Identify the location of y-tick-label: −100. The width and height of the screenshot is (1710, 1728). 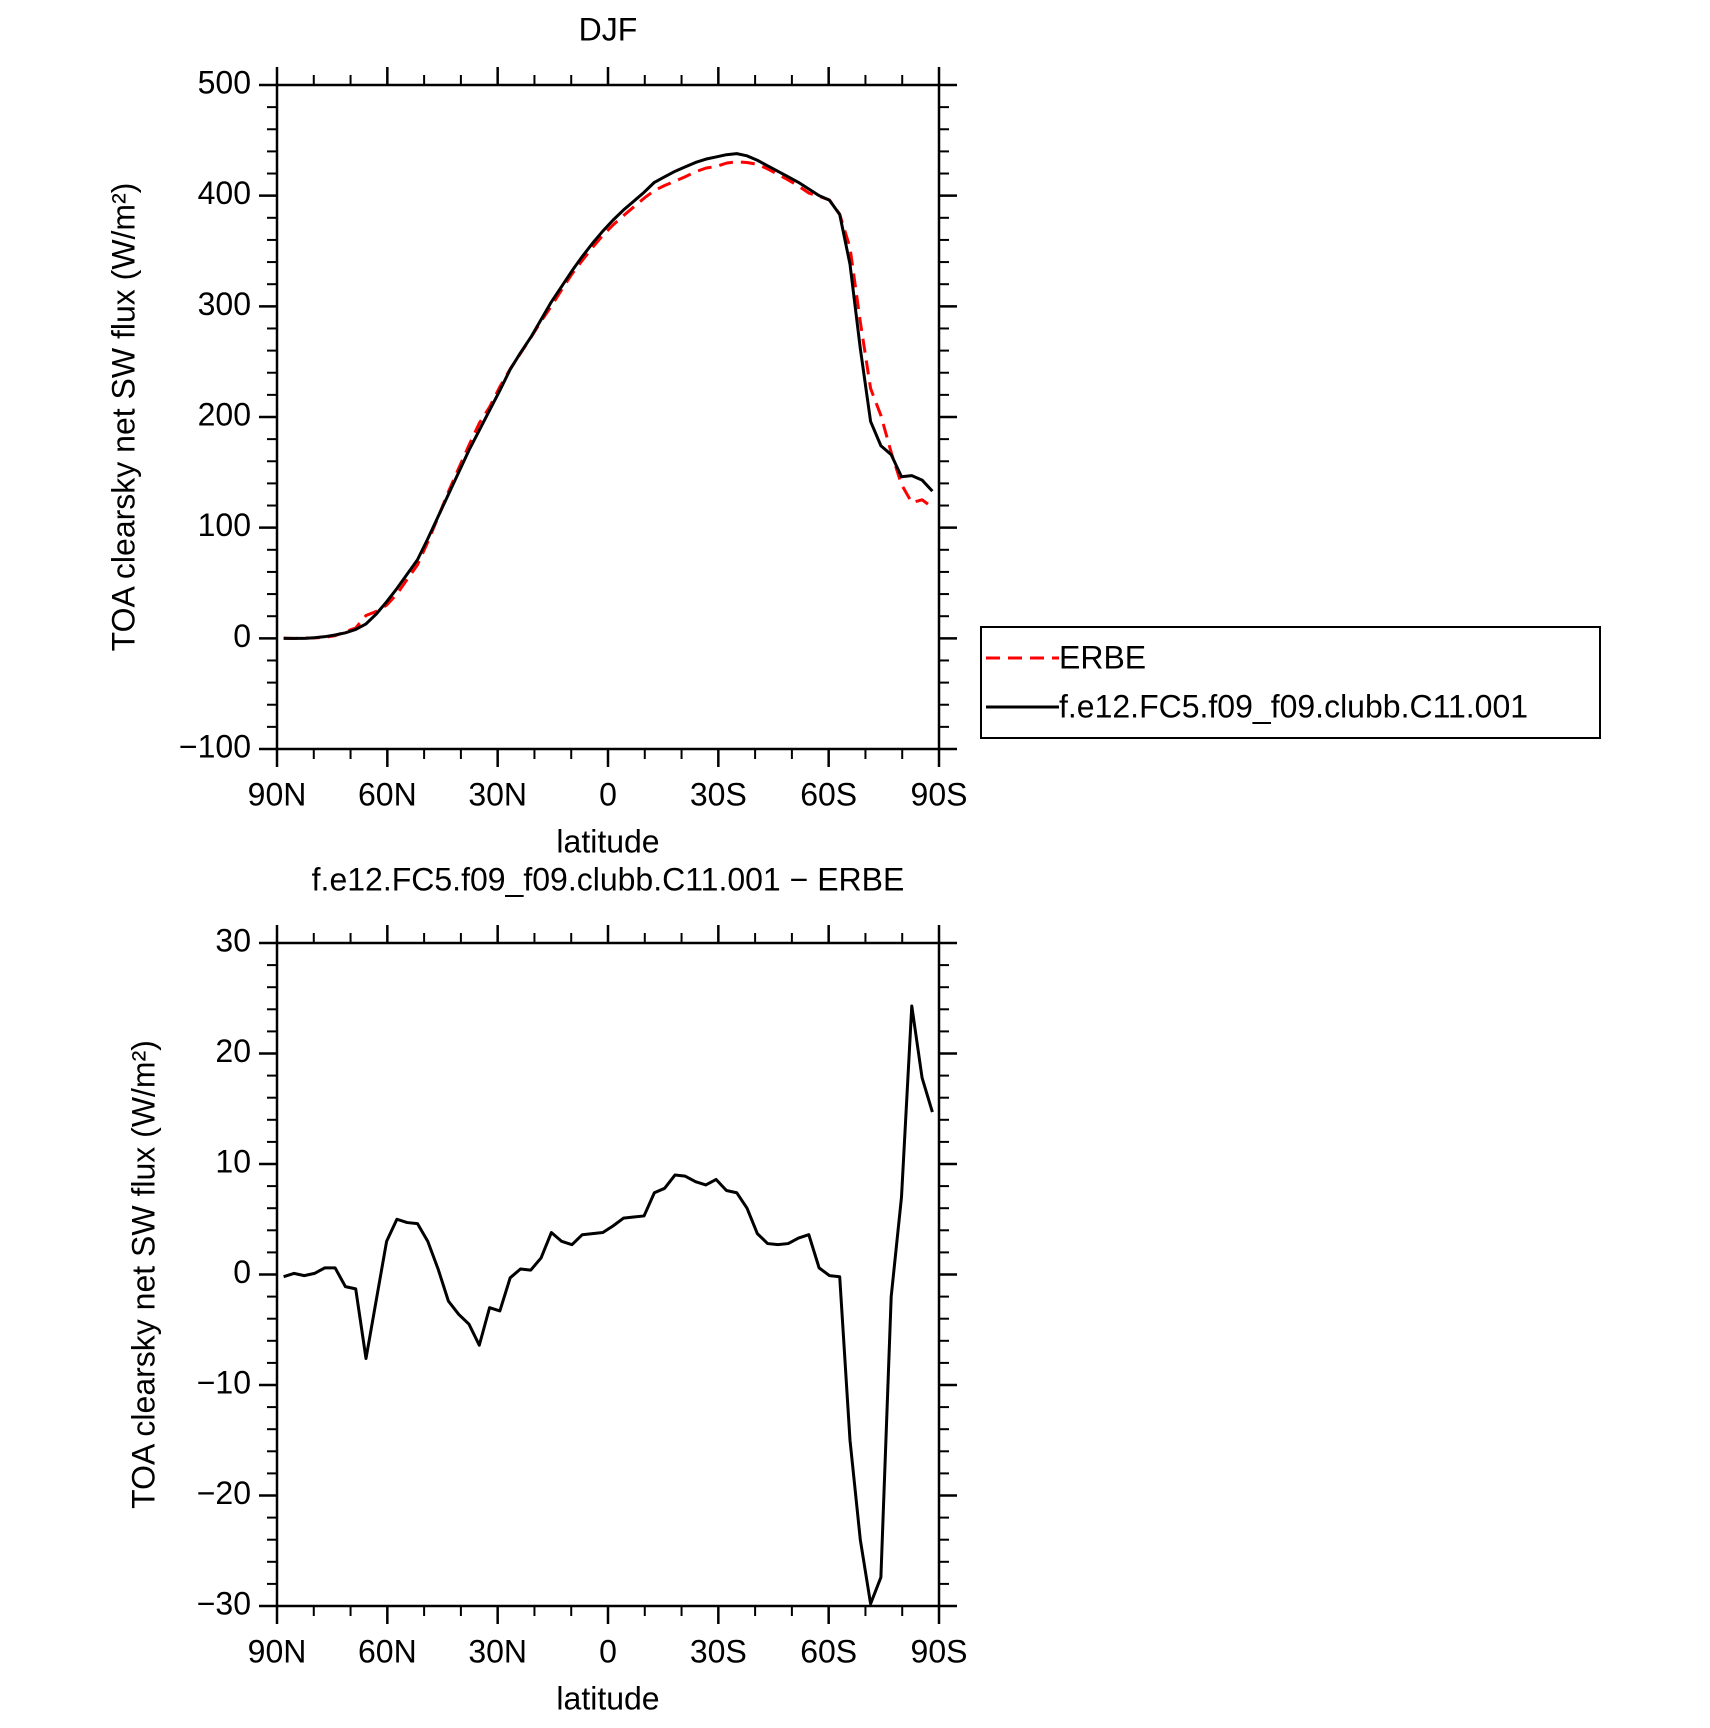
(215, 746).